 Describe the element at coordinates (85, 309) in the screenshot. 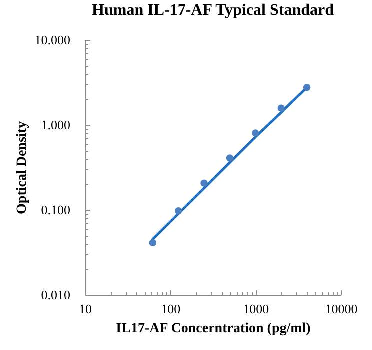

I see `x-tick-label: 10` at that location.